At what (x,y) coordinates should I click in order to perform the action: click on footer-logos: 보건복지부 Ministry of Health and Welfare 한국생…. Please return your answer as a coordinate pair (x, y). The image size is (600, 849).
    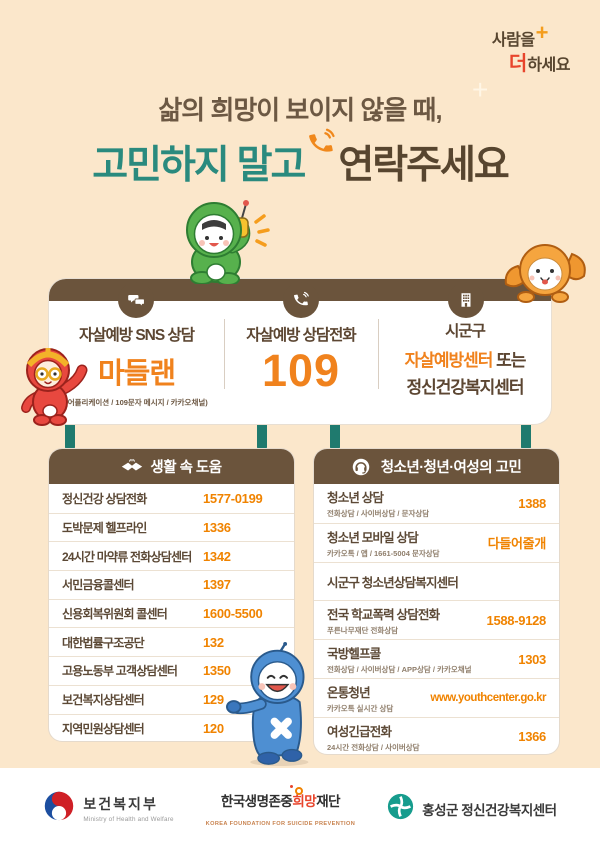
    Looking at the image, I should click on (300, 808).